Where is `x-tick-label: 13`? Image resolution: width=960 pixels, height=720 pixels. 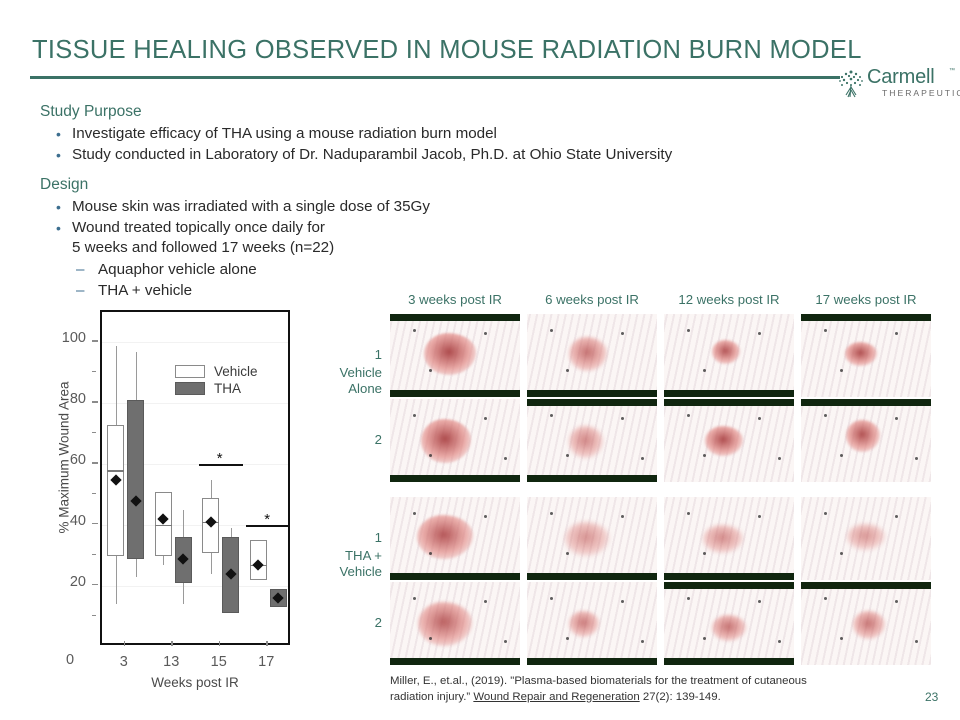
x-tick-label: 13 is located at coordinates (171, 662).